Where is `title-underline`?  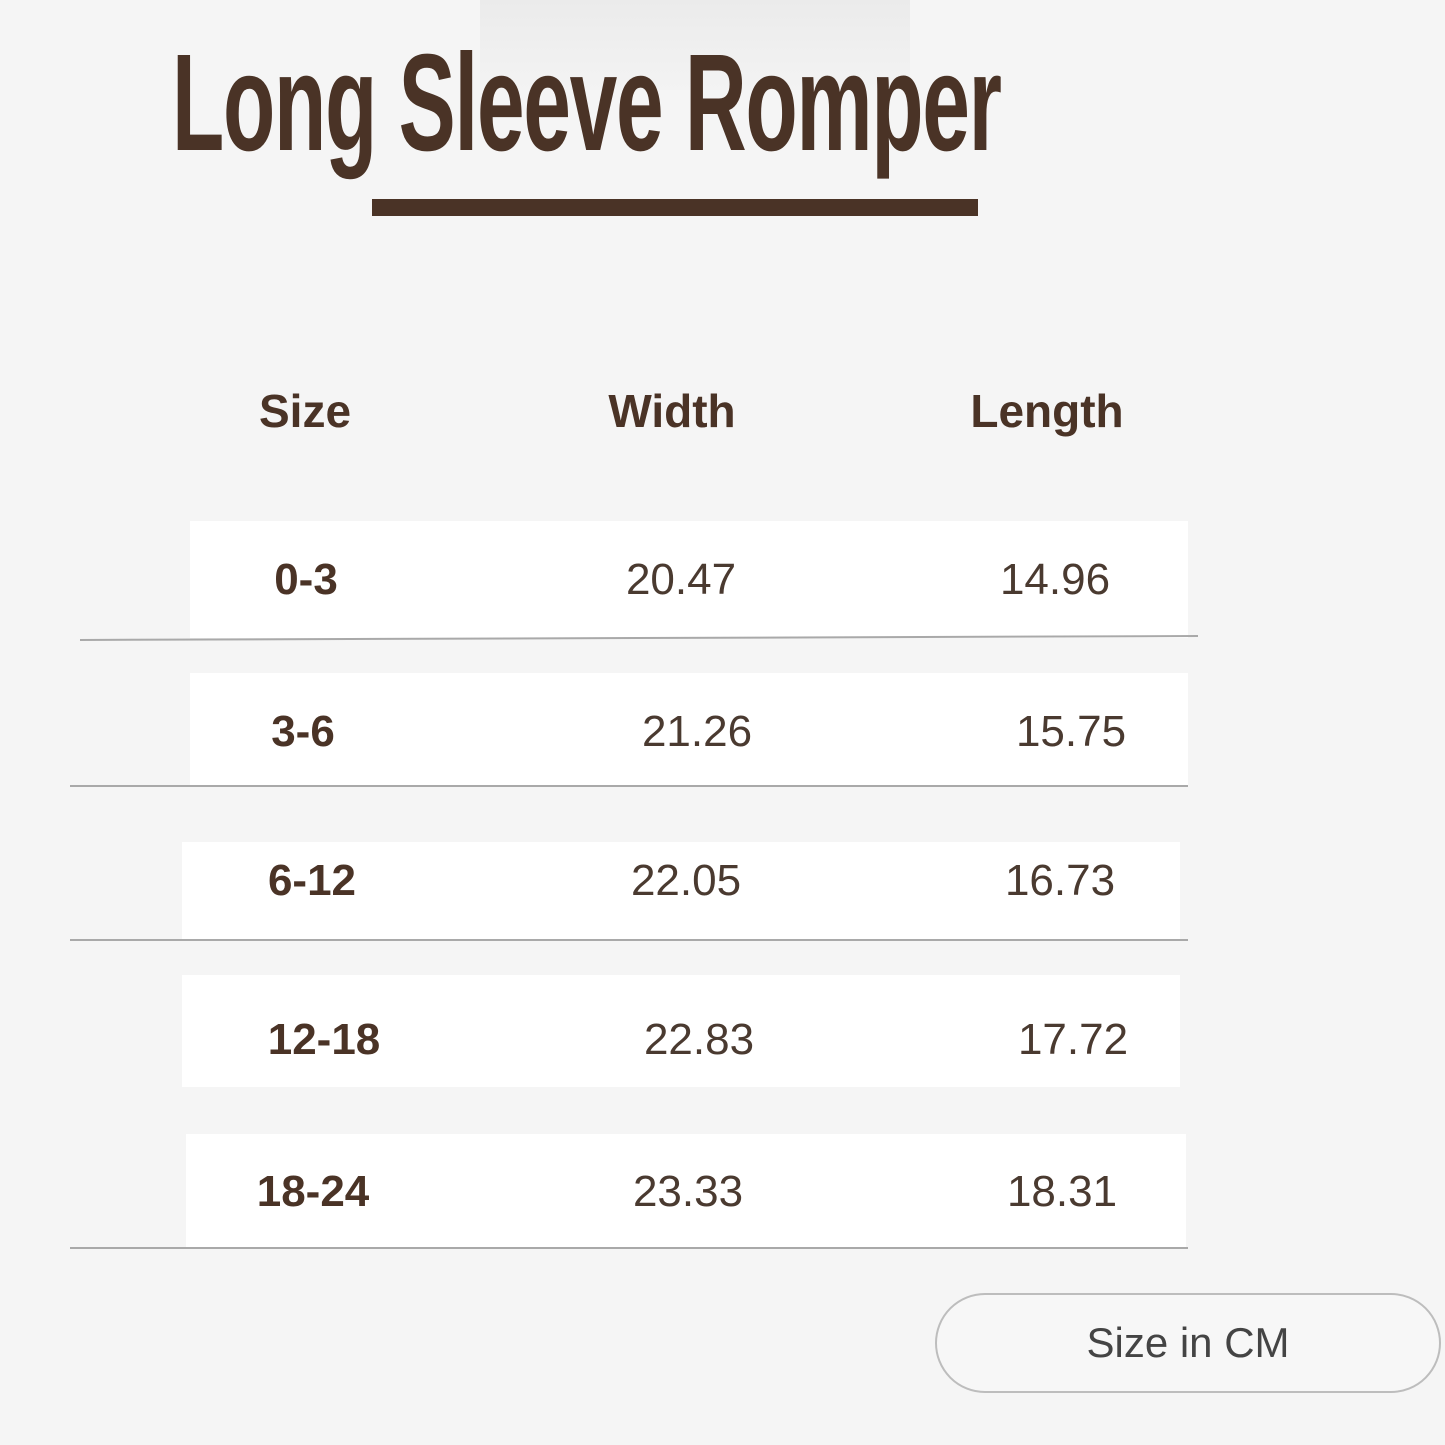 title-underline is located at coordinates (675, 207).